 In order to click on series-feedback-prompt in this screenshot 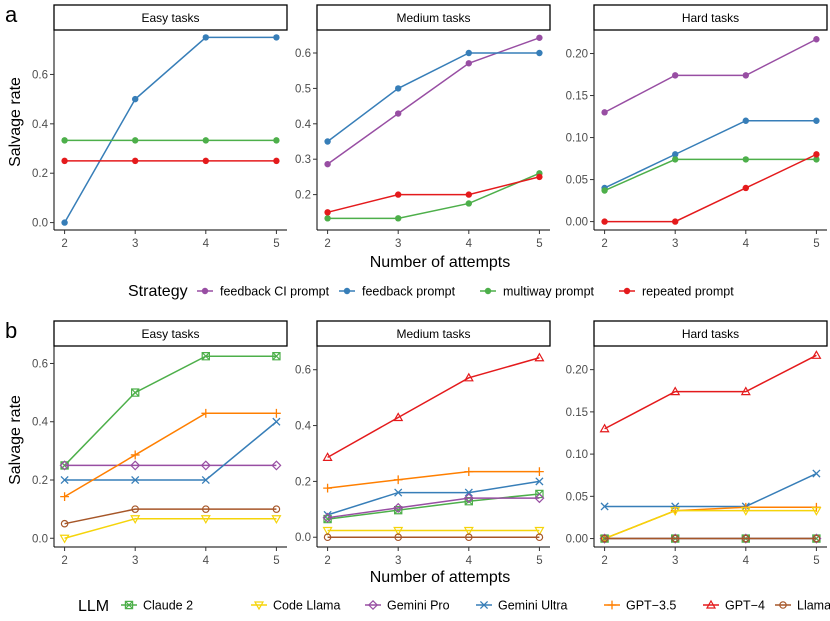, I will do `click(433, 97)`.